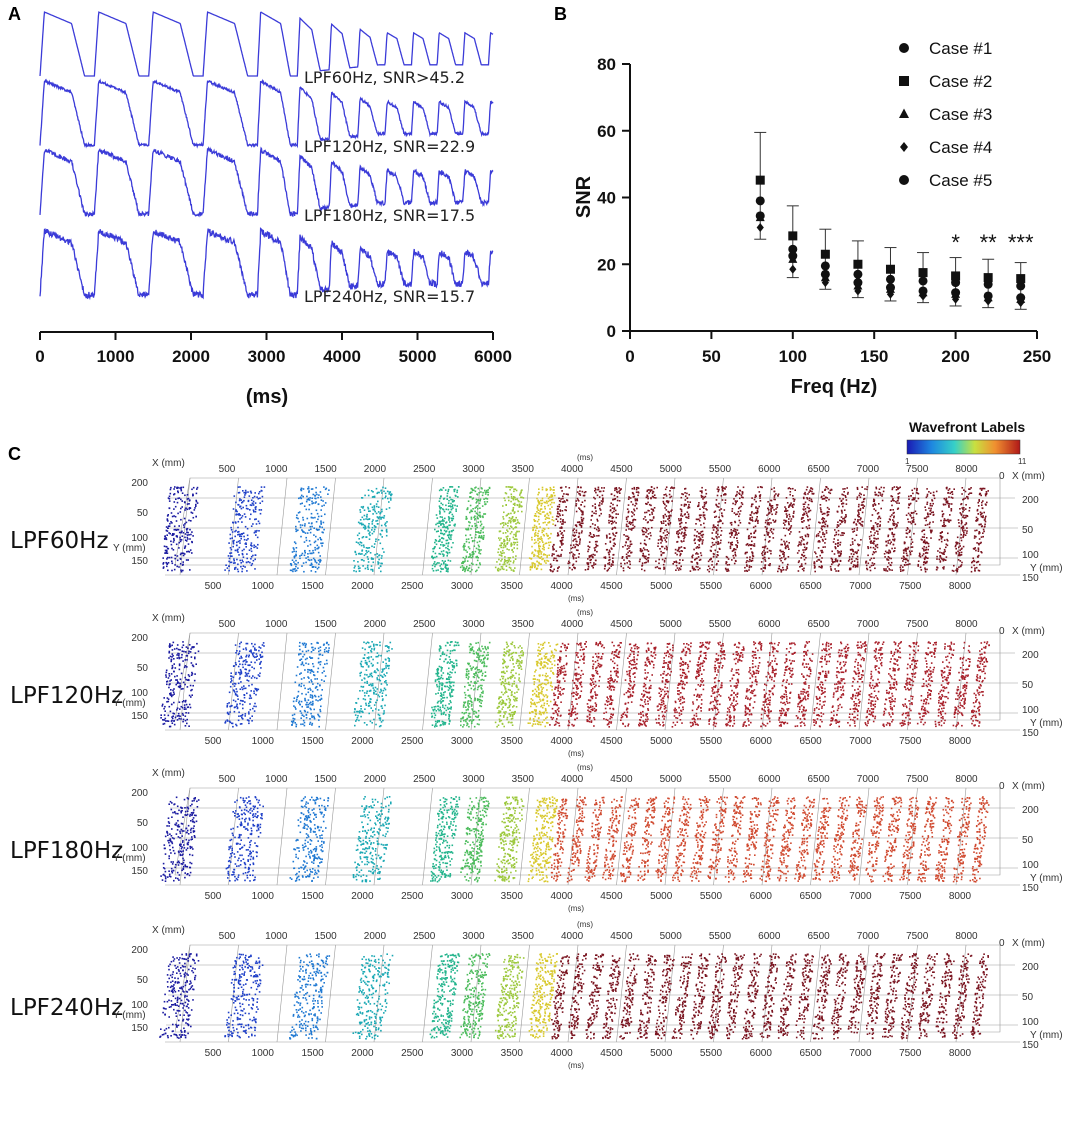  Describe the element at coordinates (761, 741) in the screenshot. I see `bottom-tick: 6000` at that location.